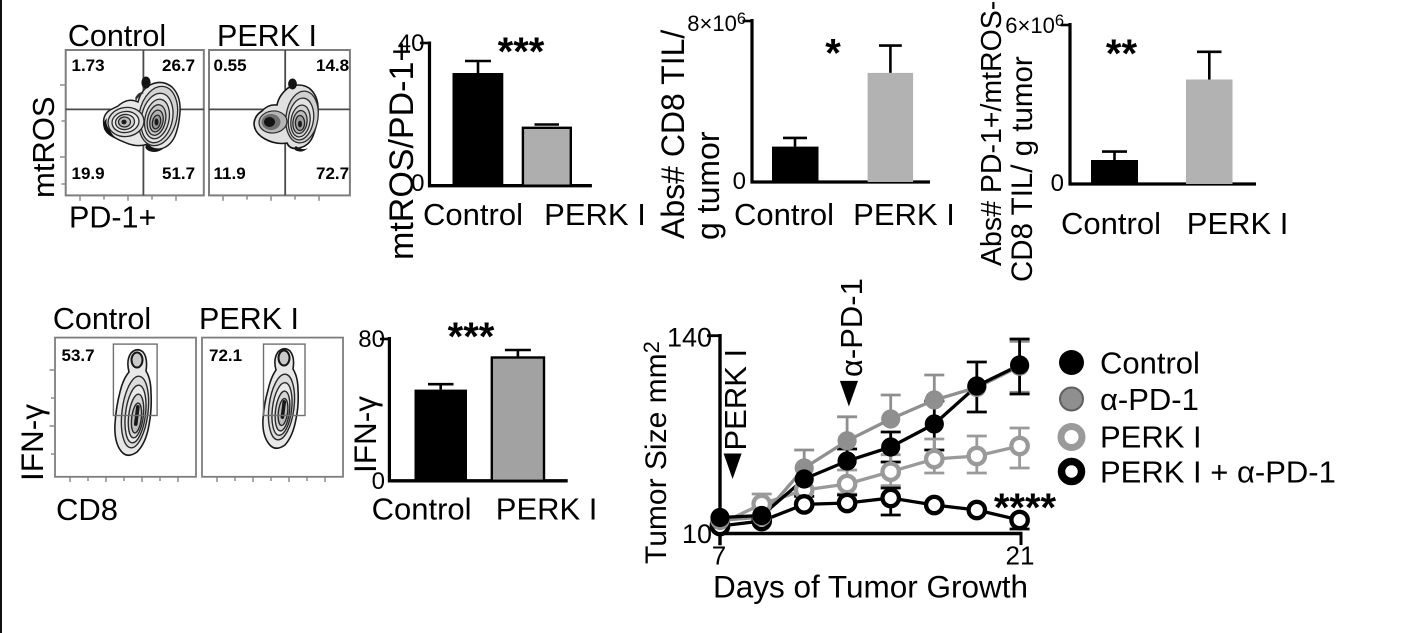  Describe the element at coordinates (87, 509) in the screenshot. I see `svg-text: CD8` at that location.